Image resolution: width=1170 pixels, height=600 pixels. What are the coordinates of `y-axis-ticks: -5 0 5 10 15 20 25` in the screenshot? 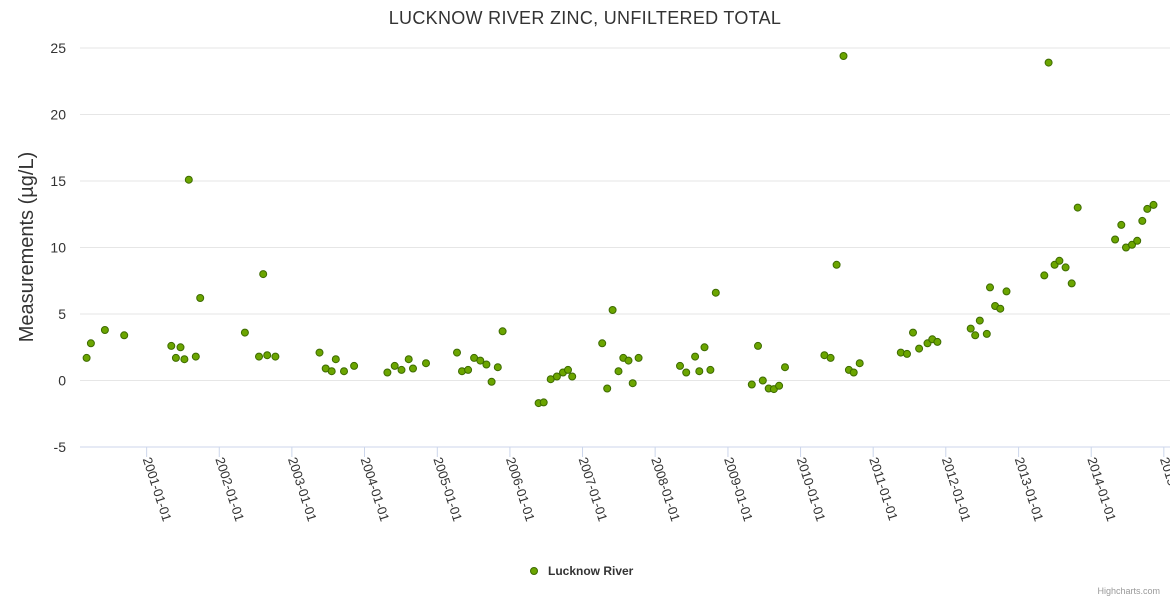 It's located at (58, 247).